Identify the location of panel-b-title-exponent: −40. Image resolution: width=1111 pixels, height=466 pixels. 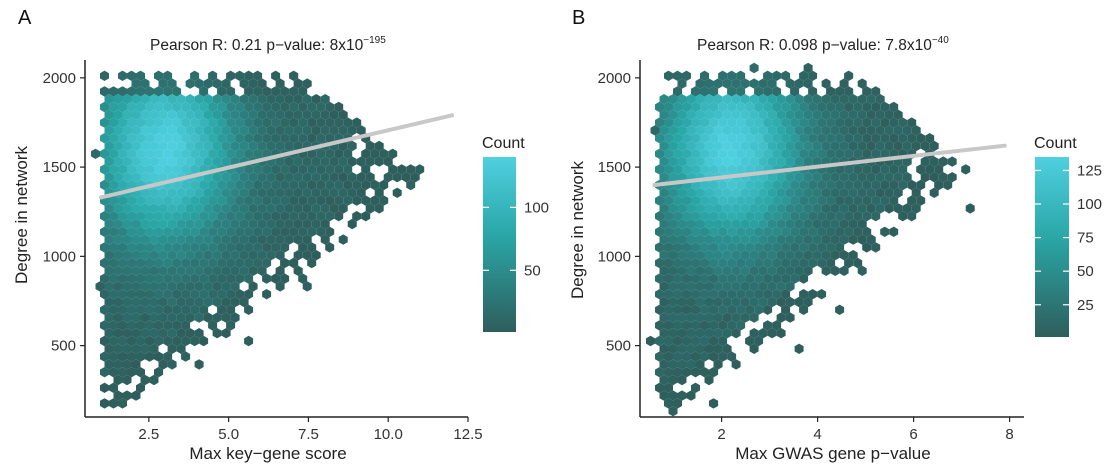
(940, 40).